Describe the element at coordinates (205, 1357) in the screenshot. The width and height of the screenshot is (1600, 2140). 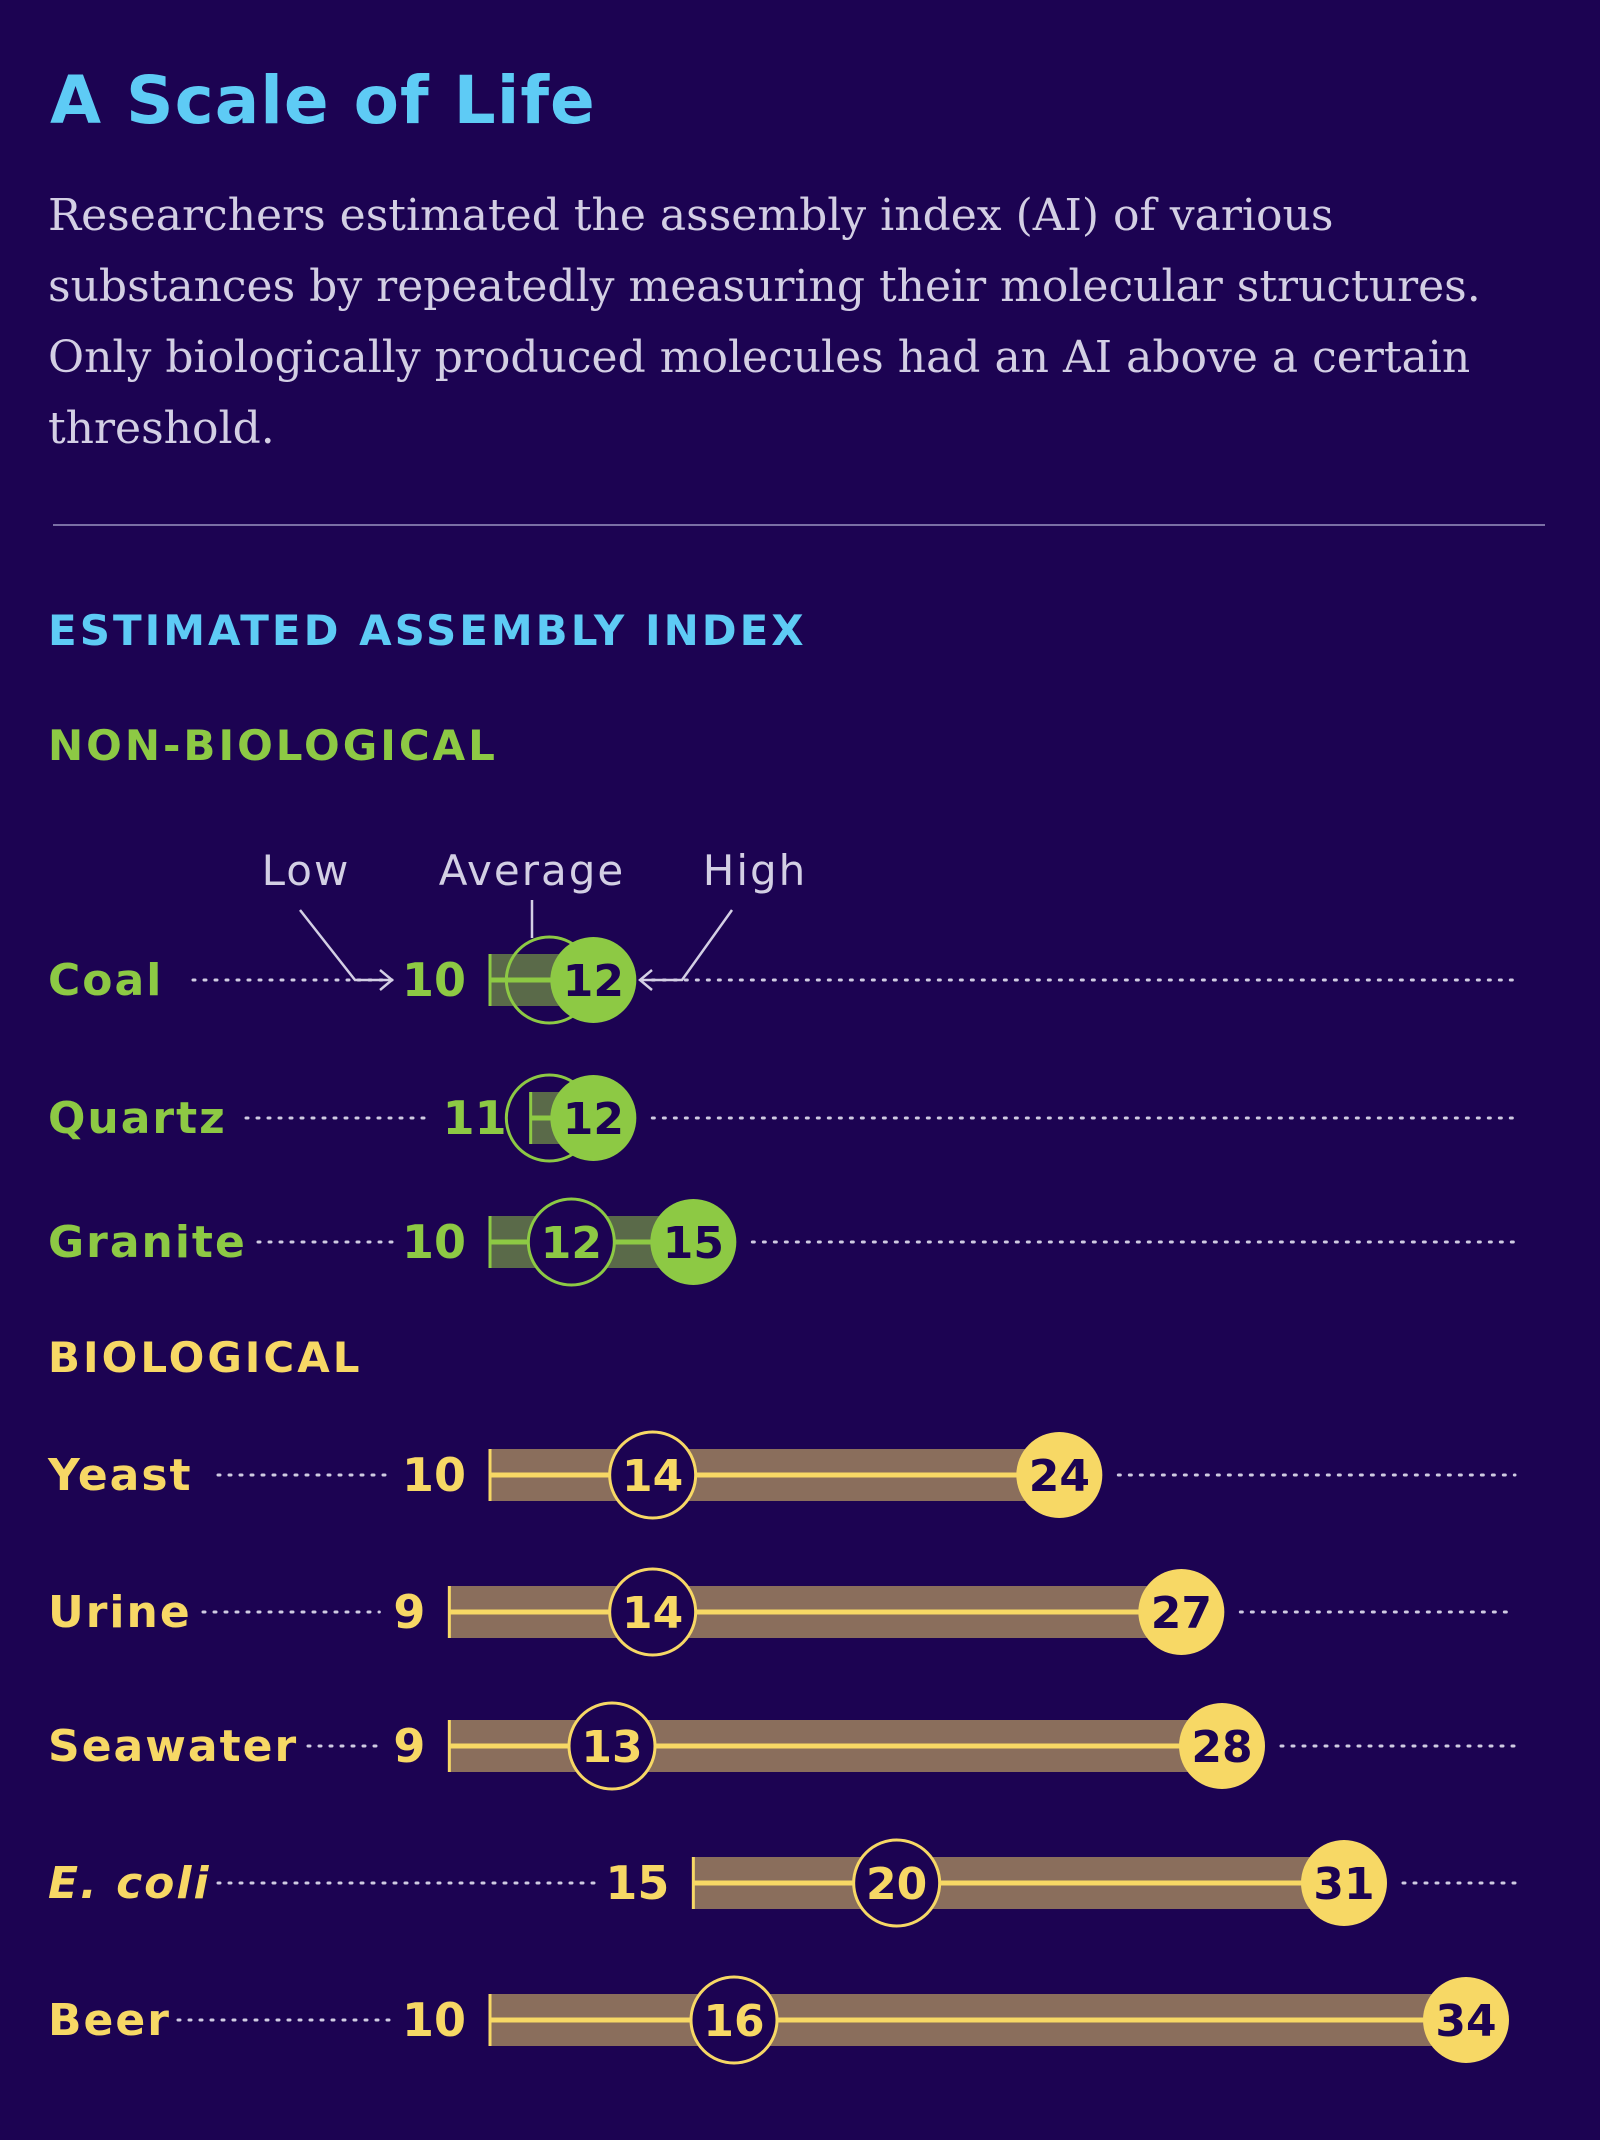
I see `section-biological: BIOLOGICAL` at that location.